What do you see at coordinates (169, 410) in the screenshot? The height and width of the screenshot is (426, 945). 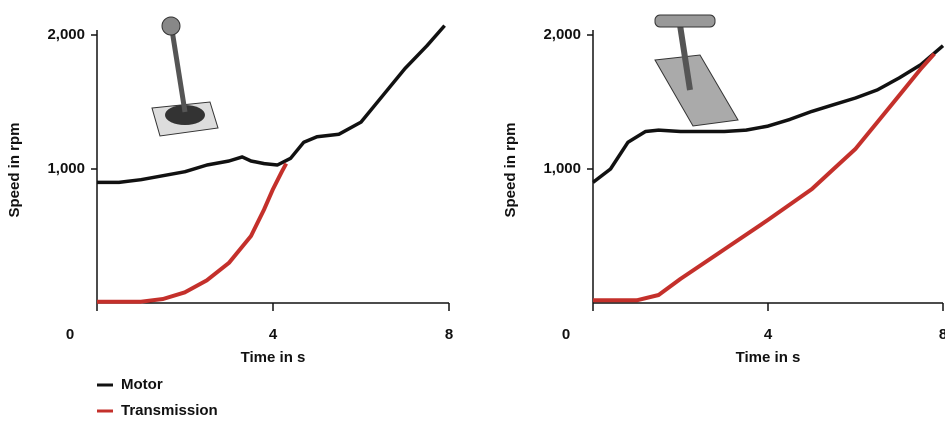 I see `legend-label: Transmission` at bounding box center [169, 410].